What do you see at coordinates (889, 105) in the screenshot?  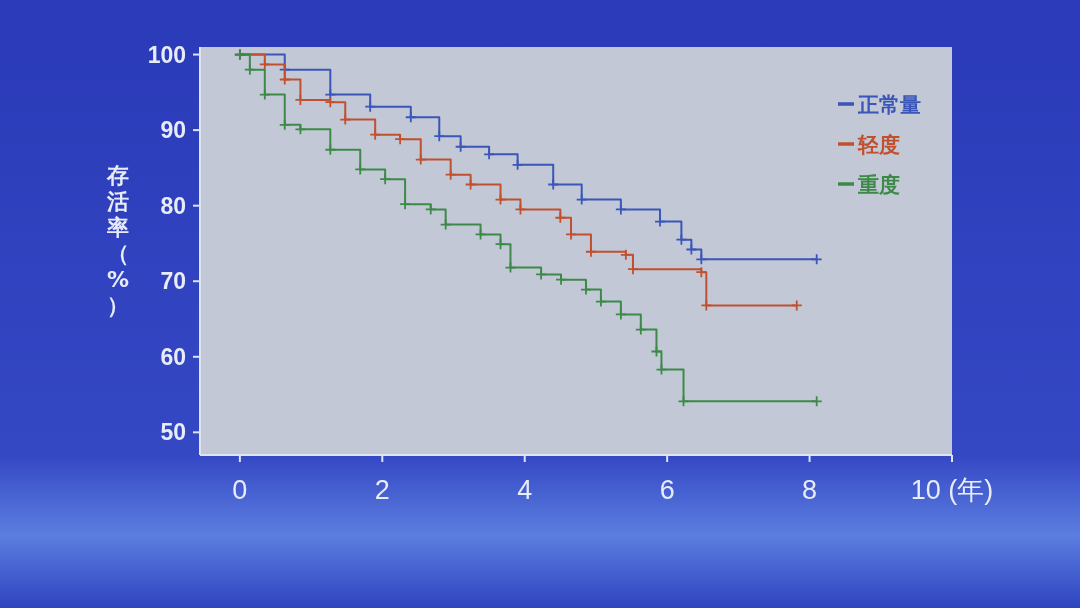 I see `legend-label: 正常量` at bounding box center [889, 105].